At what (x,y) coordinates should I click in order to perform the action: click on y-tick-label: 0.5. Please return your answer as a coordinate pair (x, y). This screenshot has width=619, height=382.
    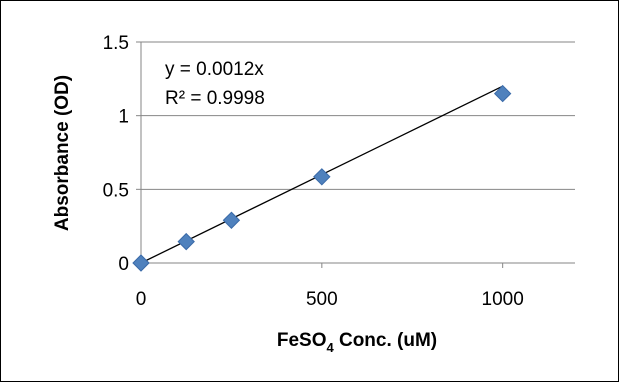
    Looking at the image, I should click on (116, 190).